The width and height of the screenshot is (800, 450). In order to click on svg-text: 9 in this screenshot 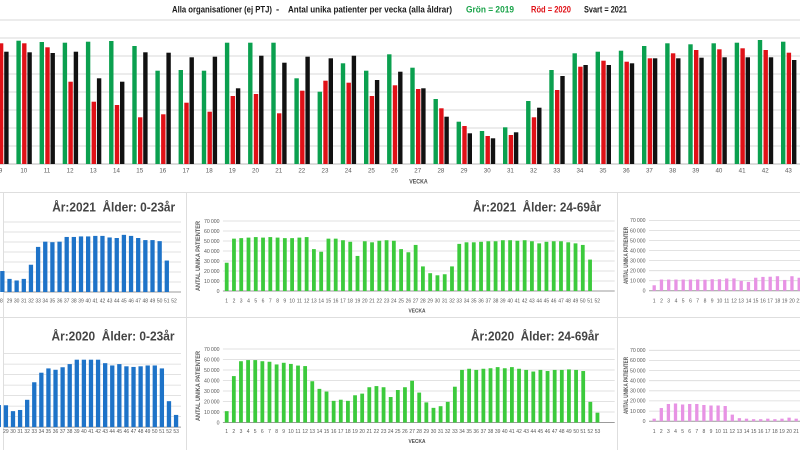, I will do `click(711, 432)`.